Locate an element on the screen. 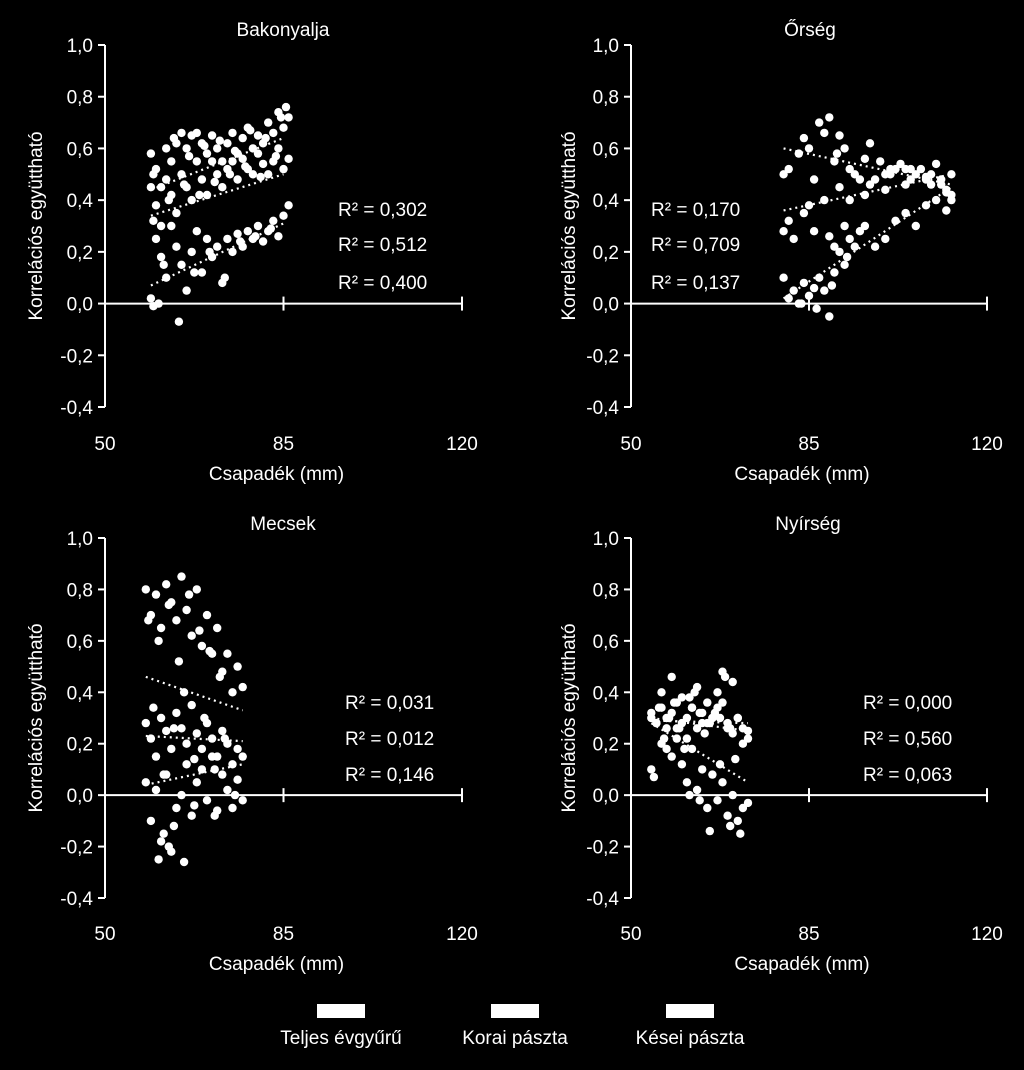  chart-title: Őrség is located at coordinates (810, 30).